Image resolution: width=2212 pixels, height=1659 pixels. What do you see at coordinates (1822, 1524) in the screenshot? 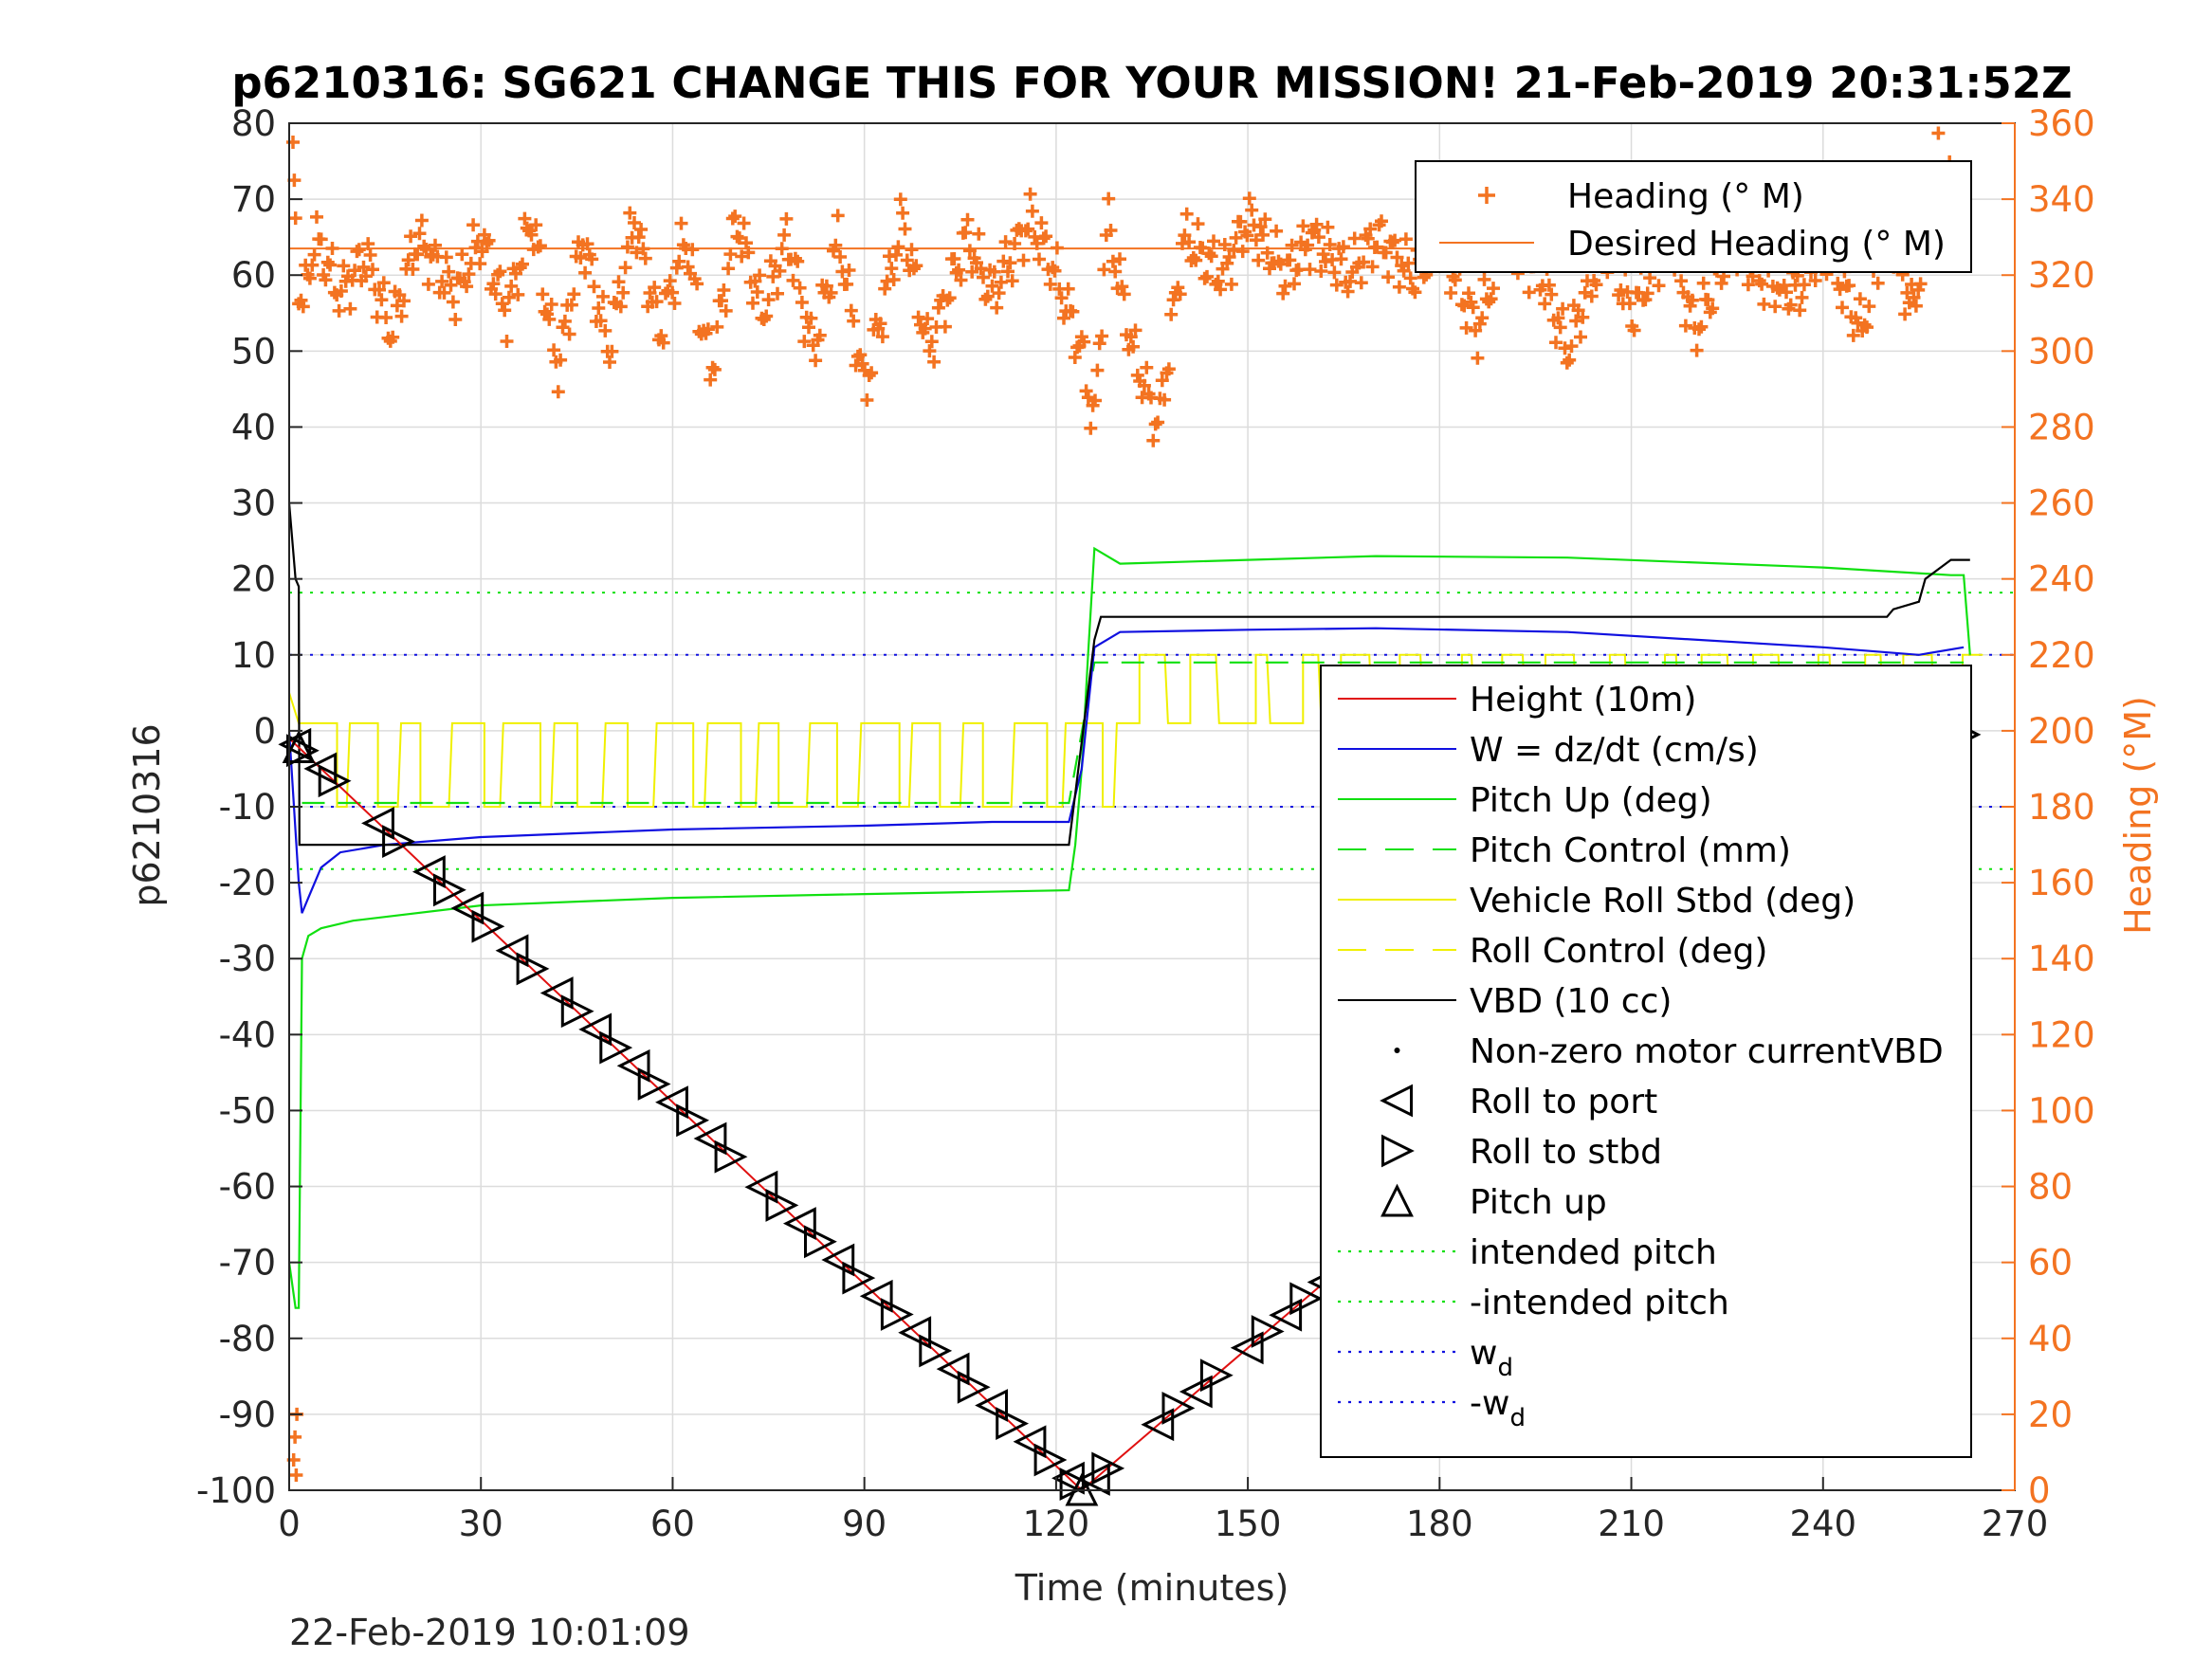
I see `x-tick-label: 240` at bounding box center [1822, 1524].